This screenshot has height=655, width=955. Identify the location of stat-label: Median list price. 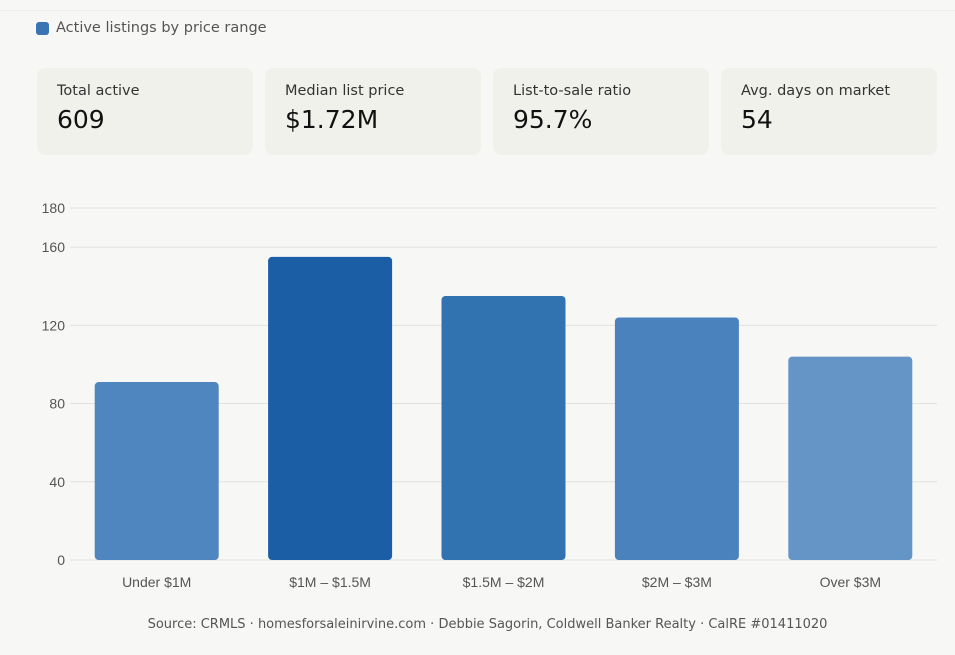
(345, 91).